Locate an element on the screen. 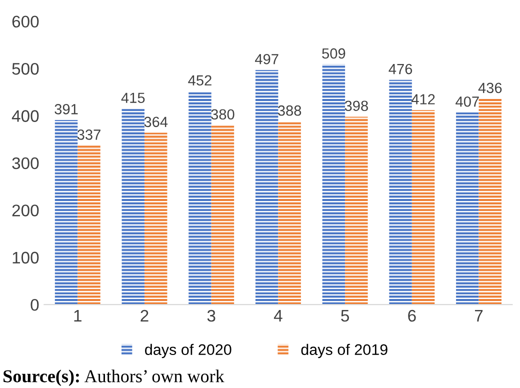  x-tick-label: 5 is located at coordinates (345, 316).